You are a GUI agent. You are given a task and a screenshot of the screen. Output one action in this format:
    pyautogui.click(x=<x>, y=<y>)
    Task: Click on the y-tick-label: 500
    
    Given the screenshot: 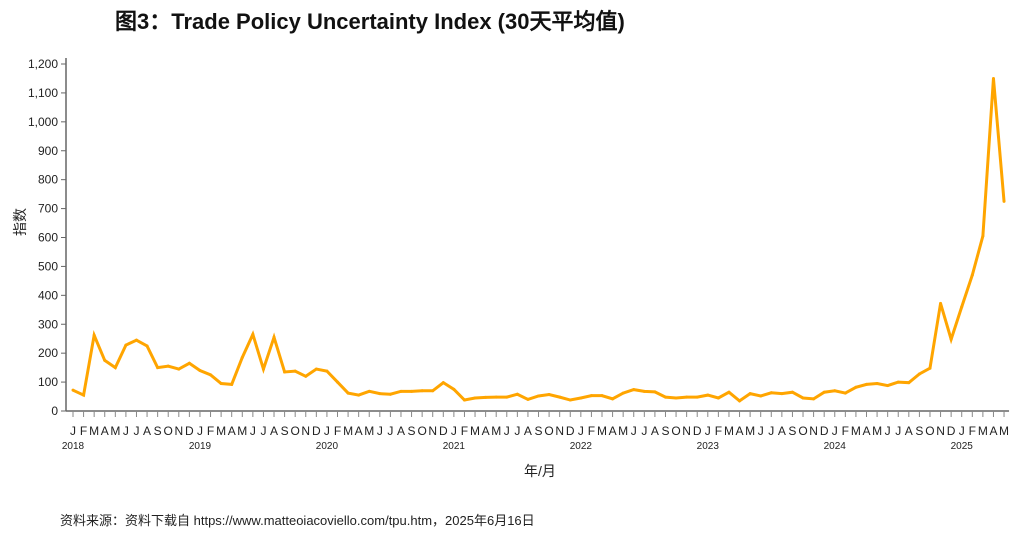 What is the action you would take?
    pyautogui.click(x=48, y=266)
    